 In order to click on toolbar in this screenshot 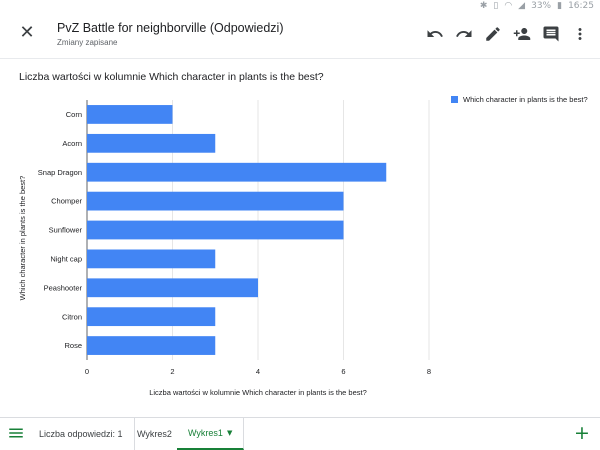, I will do `click(507, 34)`.